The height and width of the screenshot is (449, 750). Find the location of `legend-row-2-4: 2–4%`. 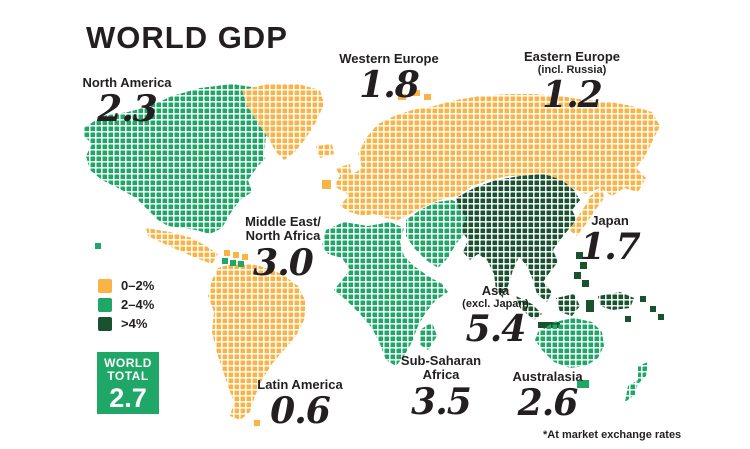

legend-row-2-4: 2–4% is located at coordinates (126, 304).